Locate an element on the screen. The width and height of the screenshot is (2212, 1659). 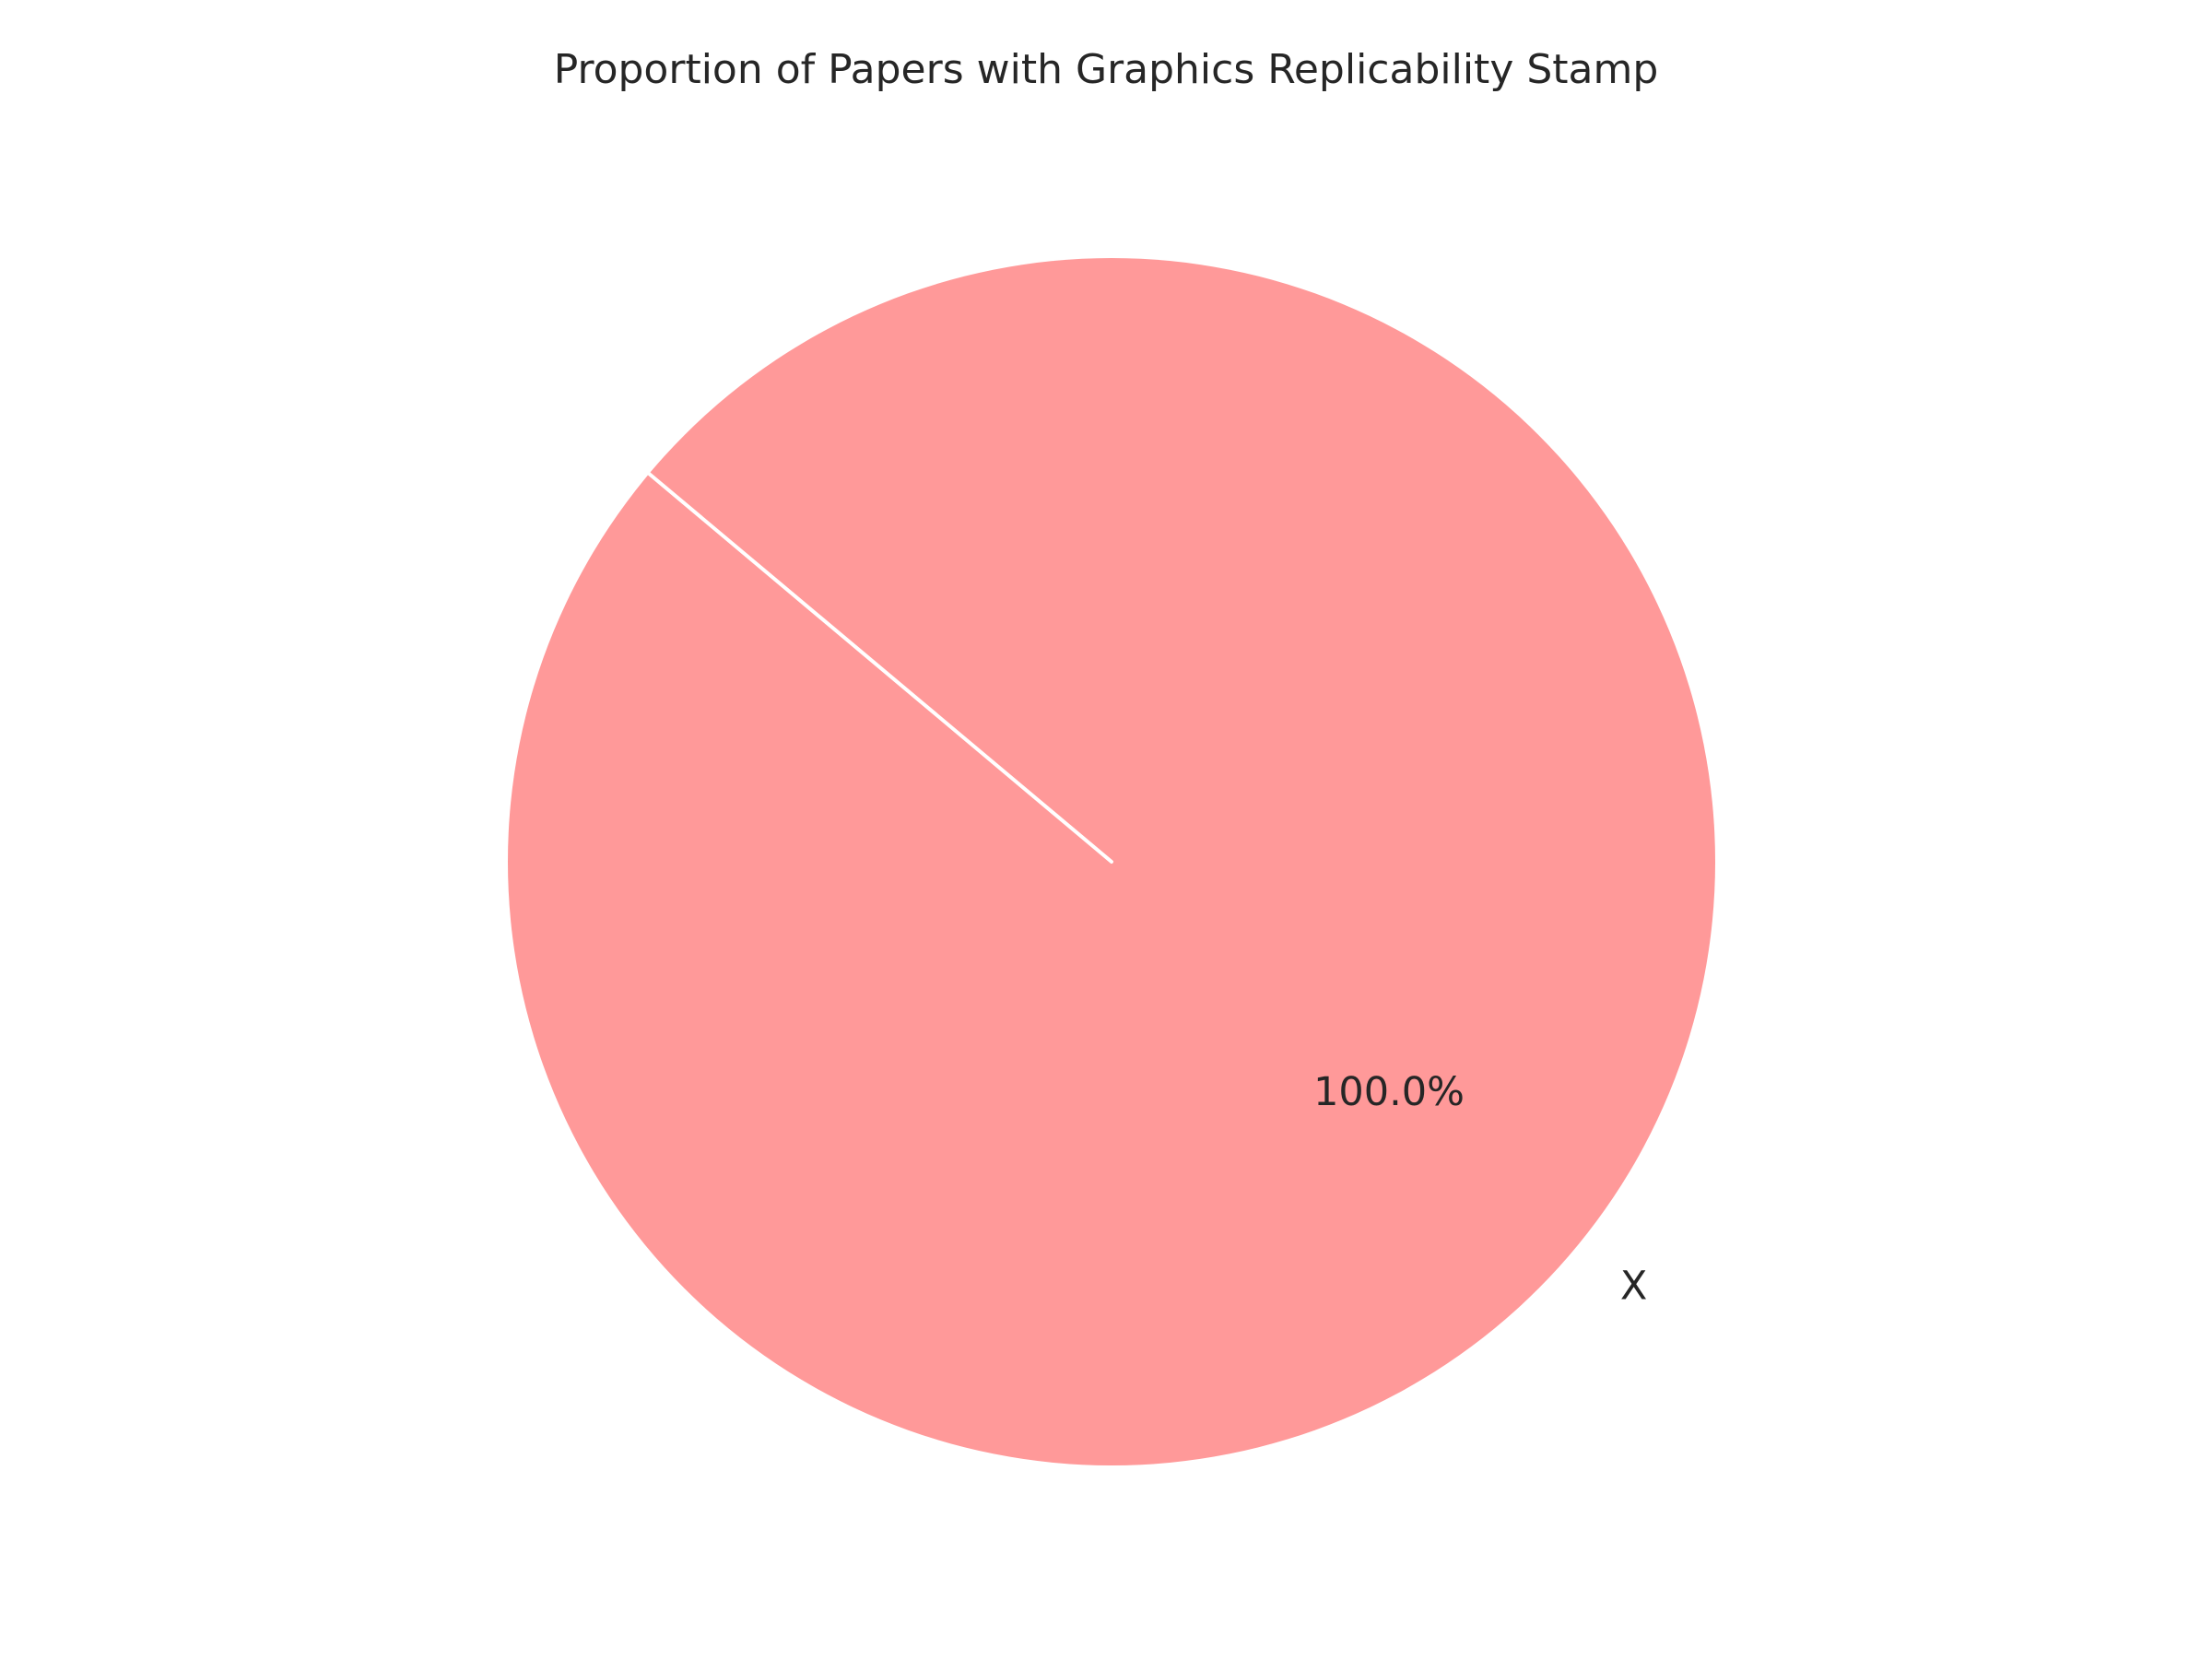
pie-slice-percent: 100.0% is located at coordinates (1389, 1092).